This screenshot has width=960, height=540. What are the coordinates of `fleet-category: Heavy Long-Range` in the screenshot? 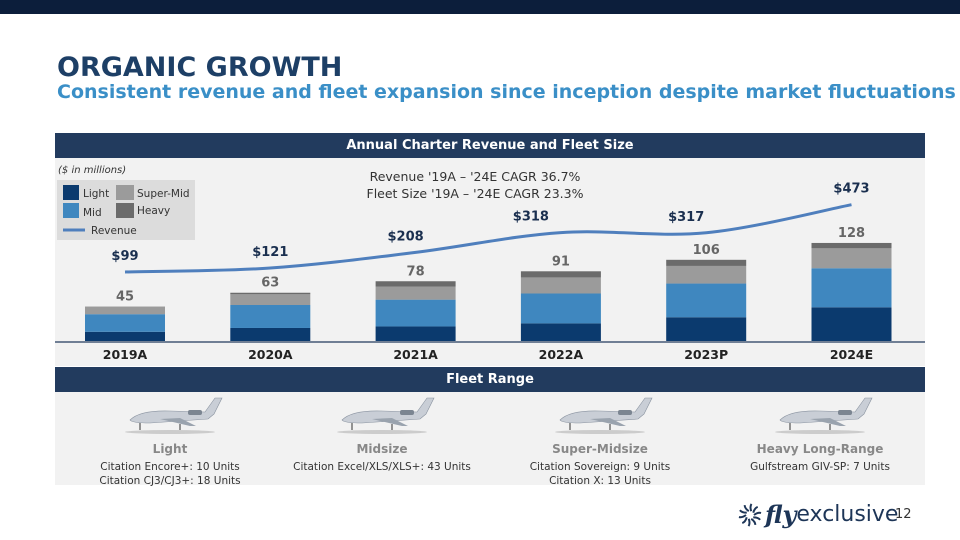 It's located at (820, 449).